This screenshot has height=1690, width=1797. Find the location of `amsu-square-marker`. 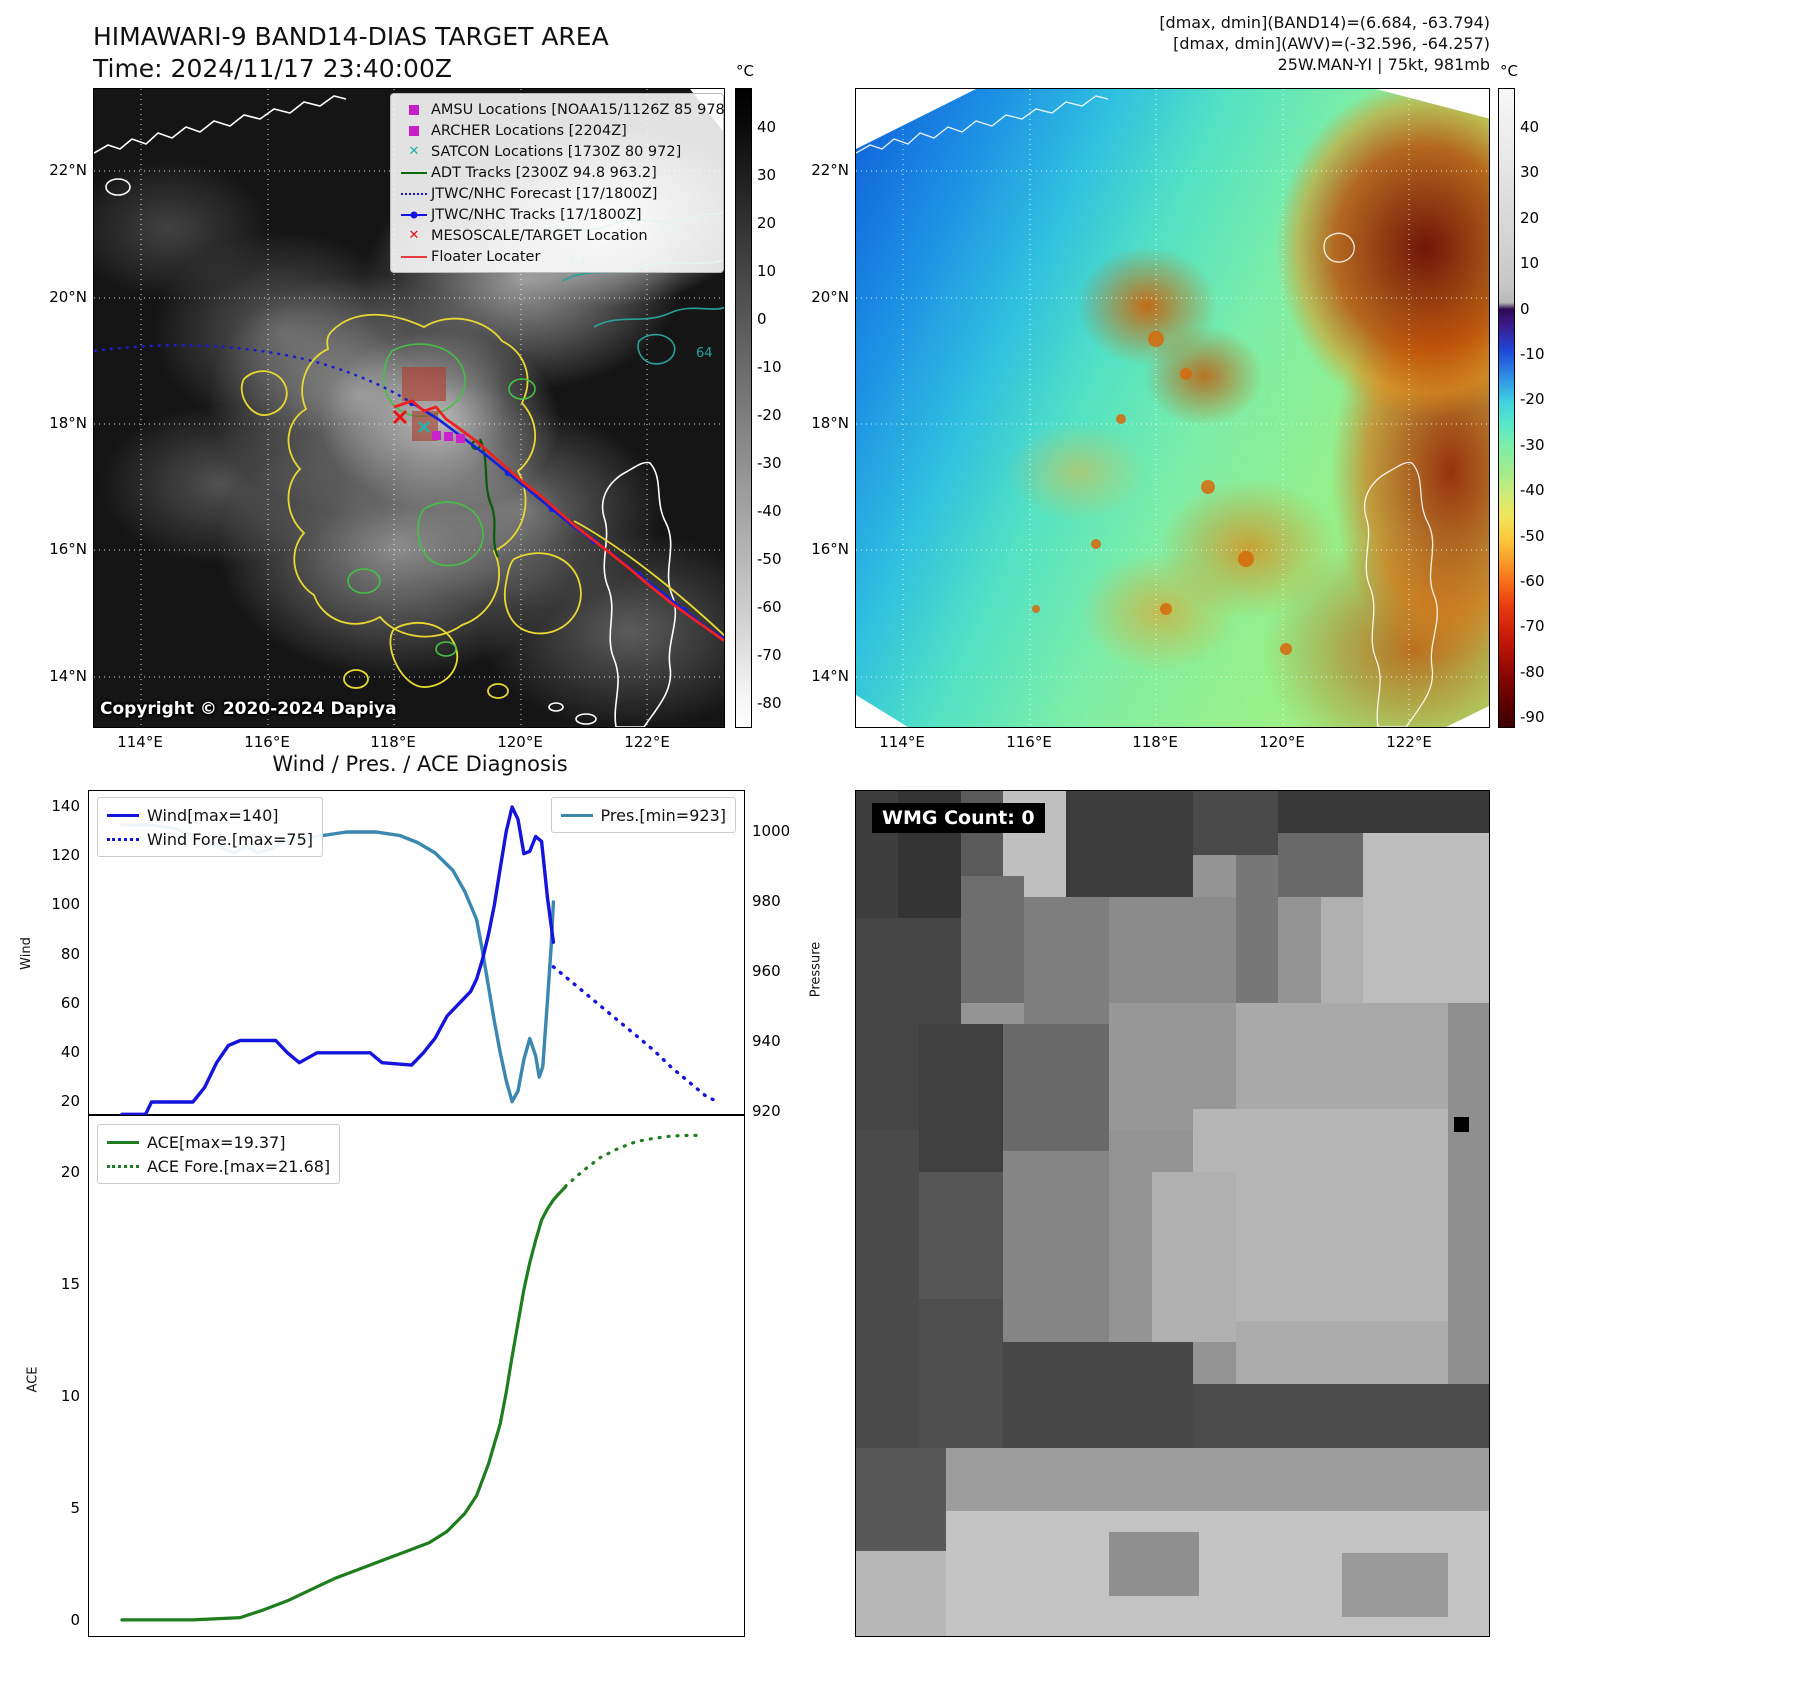

amsu-square-marker is located at coordinates (414, 109).